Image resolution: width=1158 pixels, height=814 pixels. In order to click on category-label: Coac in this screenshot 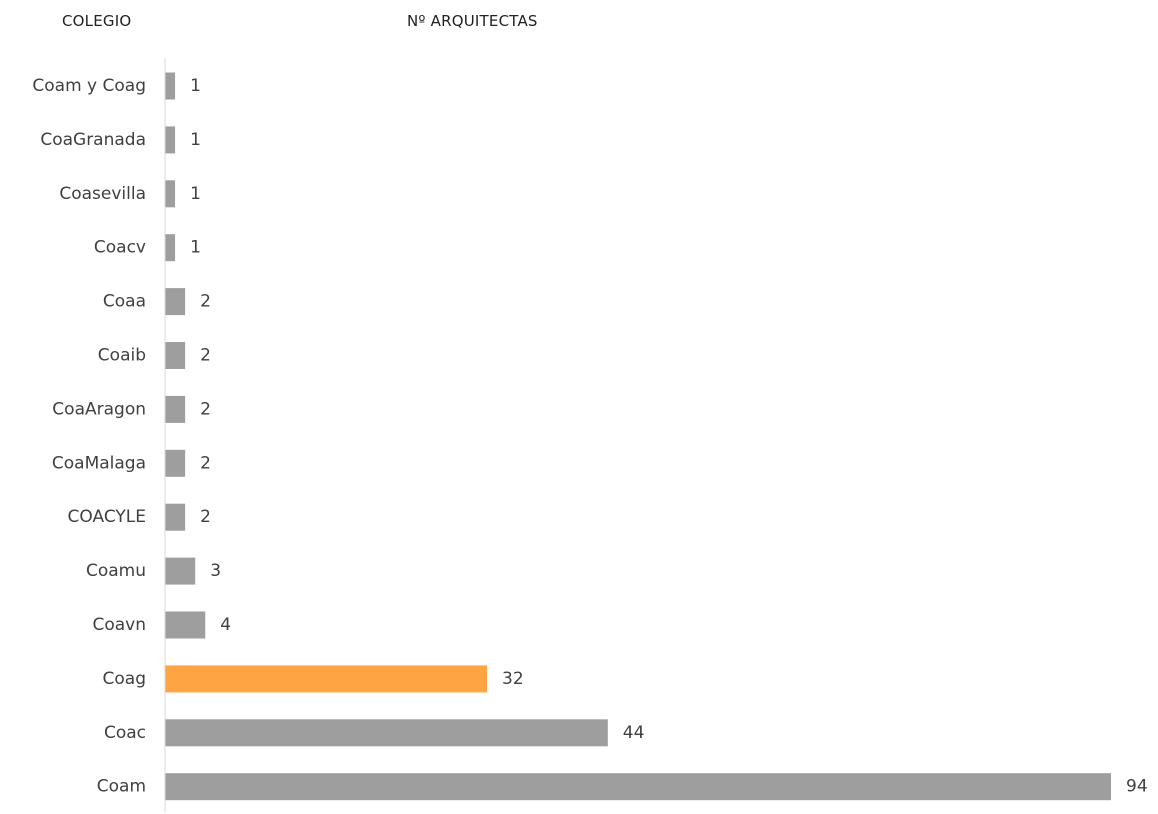, I will do `click(125, 733)`.